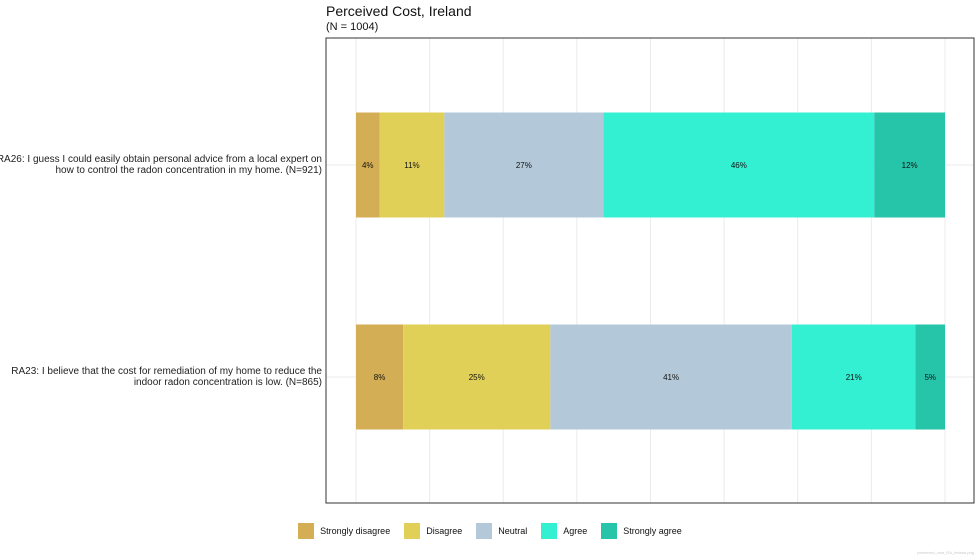  What do you see at coordinates (513, 531) in the screenshot?
I see `legend-label: Neutral` at bounding box center [513, 531].